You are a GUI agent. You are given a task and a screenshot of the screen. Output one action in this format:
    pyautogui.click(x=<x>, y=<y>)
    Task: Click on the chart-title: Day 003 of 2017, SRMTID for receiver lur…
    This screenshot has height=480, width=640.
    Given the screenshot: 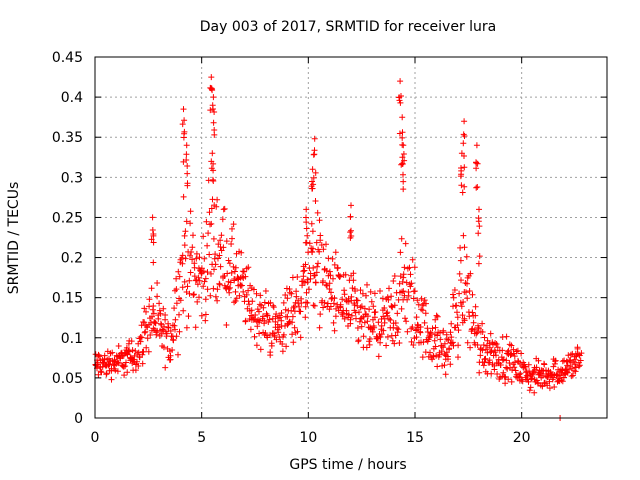 What is the action you would take?
    pyautogui.click(x=348, y=27)
    